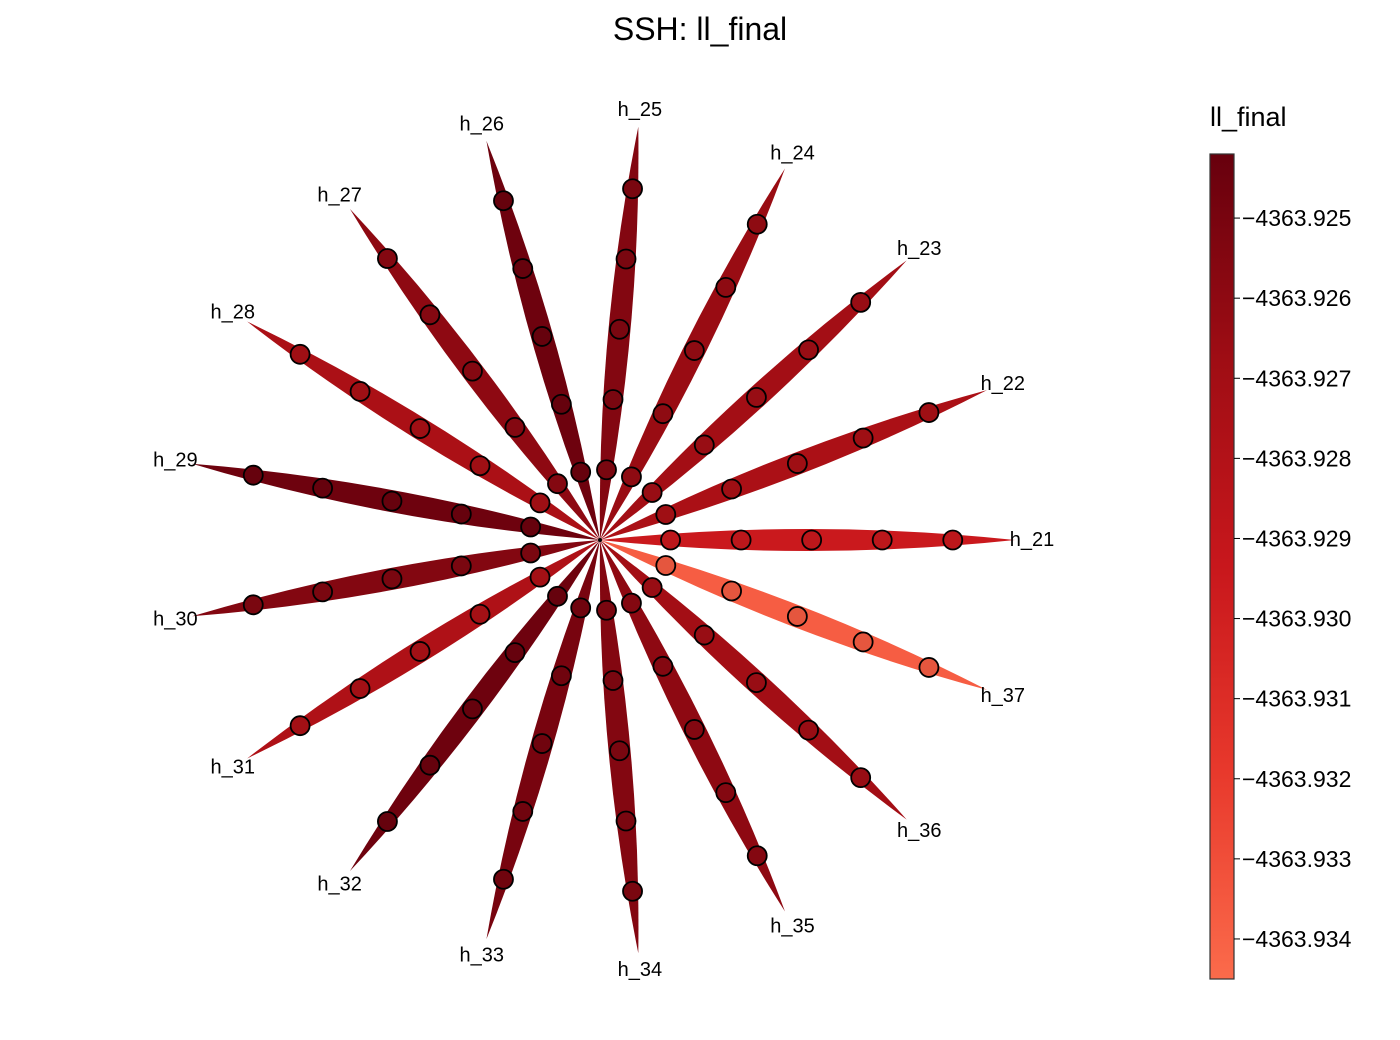 Image resolution: width=1400 pixels, height=1040 pixels. Describe the element at coordinates (1296, 458) in the screenshot. I see `colorbar-tick-label: −4363.928` at that location.